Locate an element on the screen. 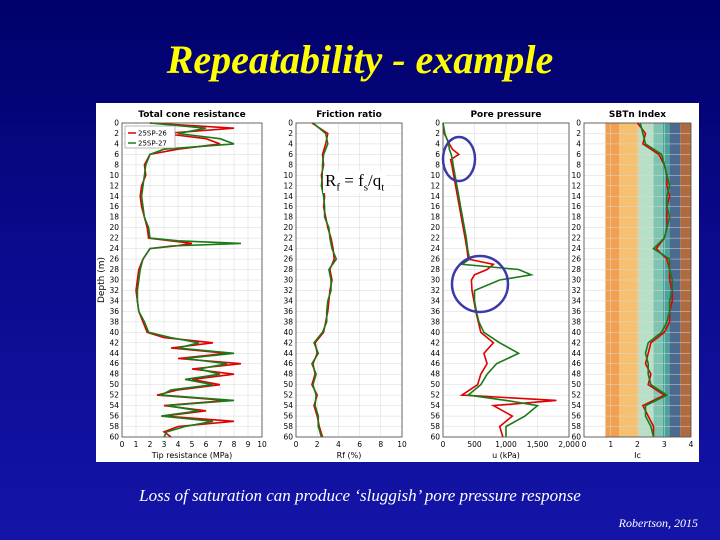 The height and width of the screenshot is (540, 720). x-tick-label: 1,000 is located at coordinates (506, 444).